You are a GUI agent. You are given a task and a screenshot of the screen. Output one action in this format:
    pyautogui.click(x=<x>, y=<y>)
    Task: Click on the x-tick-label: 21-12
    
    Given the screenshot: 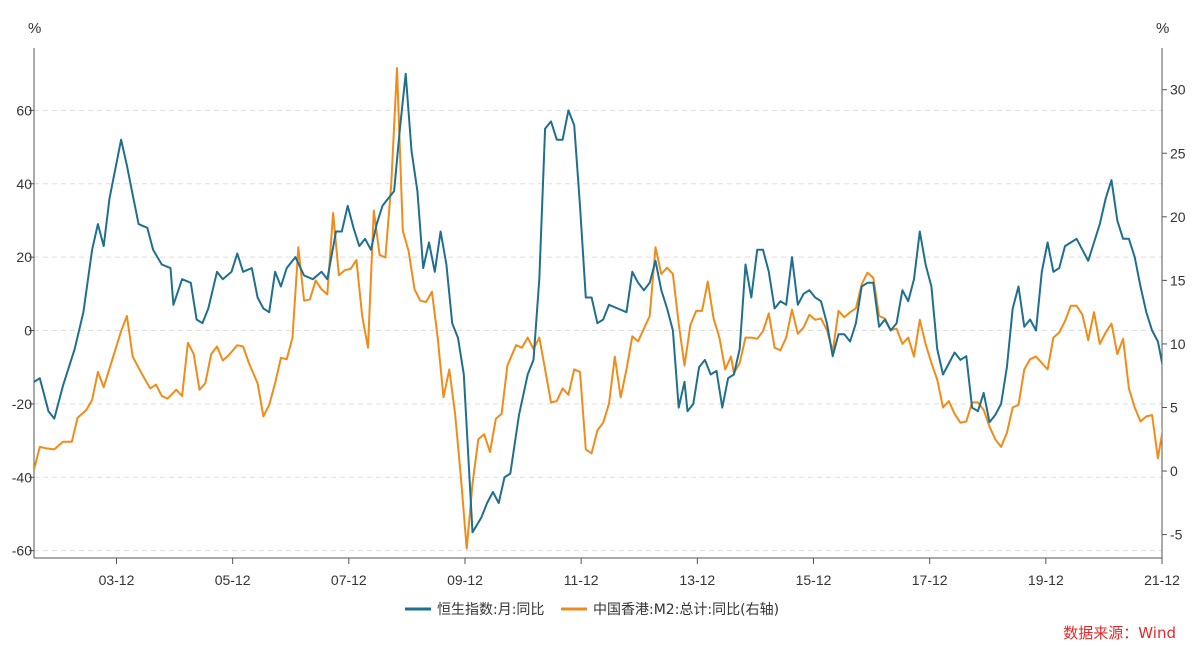 What is the action you would take?
    pyautogui.click(x=1162, y=580)
    